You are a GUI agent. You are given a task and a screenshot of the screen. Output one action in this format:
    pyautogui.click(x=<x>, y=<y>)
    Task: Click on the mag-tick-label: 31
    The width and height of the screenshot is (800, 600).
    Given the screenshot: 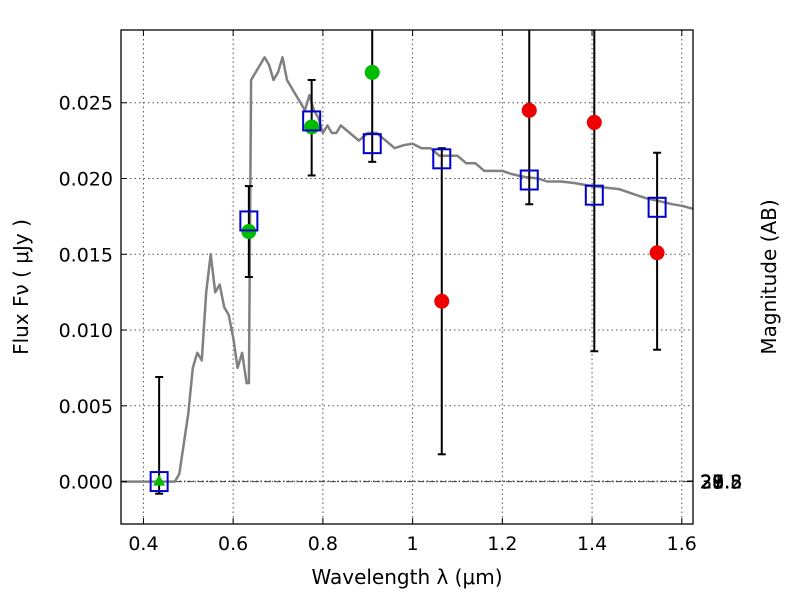 What is the action you would take?
    pyautogui.click(x=712, y=483)
    